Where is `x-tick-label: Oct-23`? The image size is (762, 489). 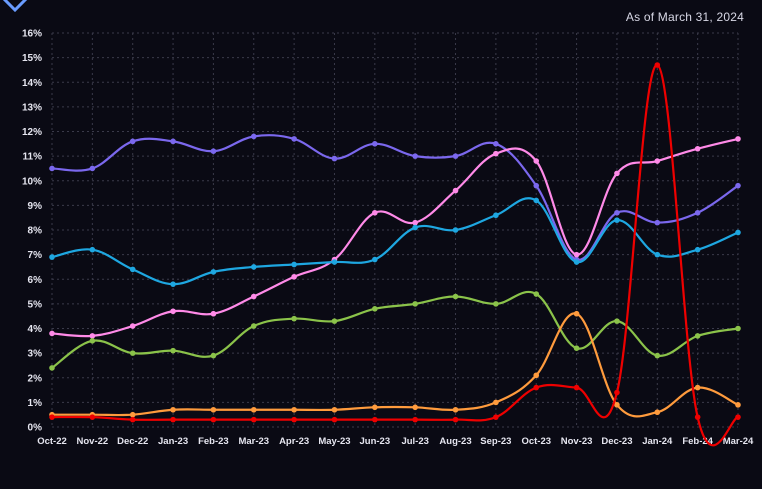
x-tick-label: Oct-23 is located at coordinates (536, 441).